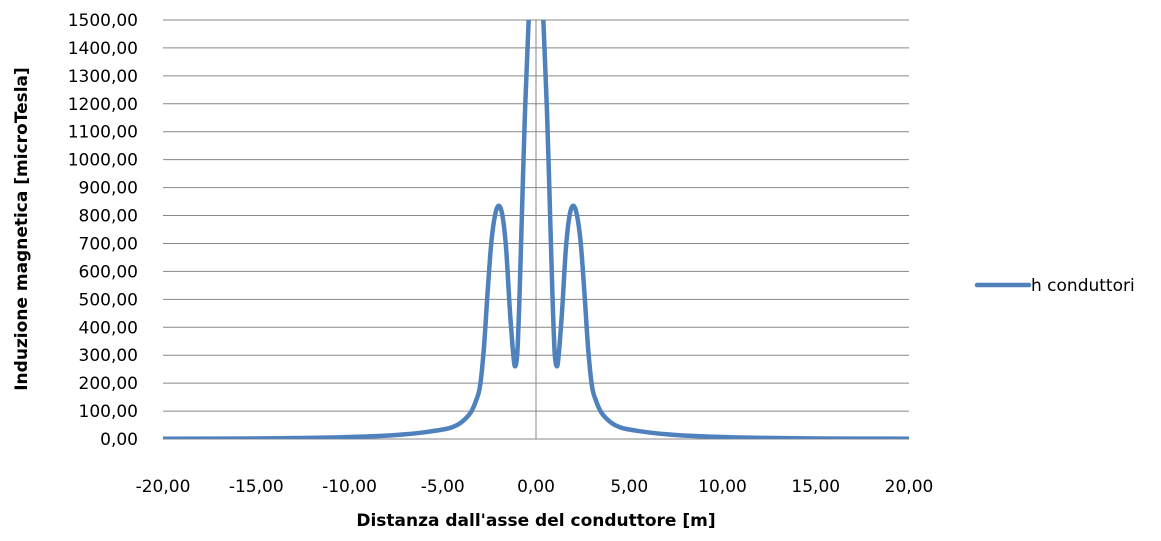  What do you see at coordinates (103, 133) in the screenshot?
I see `y-tick-label: 1100,00` at bounding box center [103, 133].